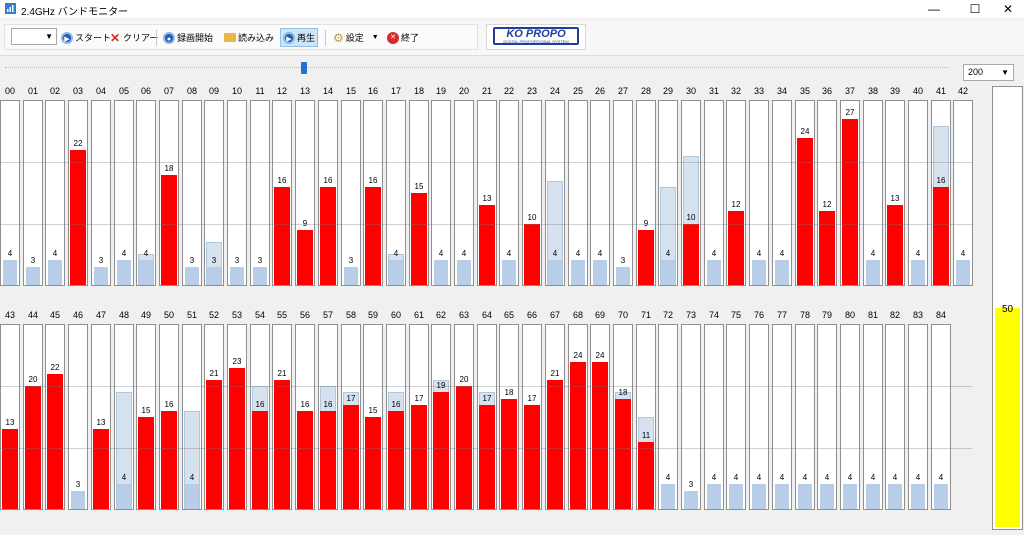  I want to click on device-select: ▼, so click(34, 36).